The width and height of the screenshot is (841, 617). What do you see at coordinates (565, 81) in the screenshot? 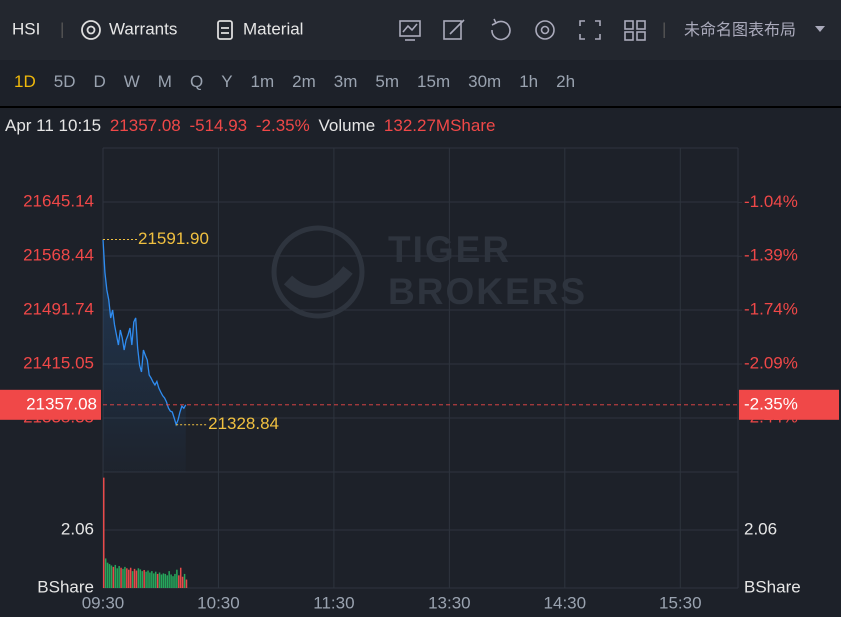
I see `period: 2h` at bounding box center [565, 81].